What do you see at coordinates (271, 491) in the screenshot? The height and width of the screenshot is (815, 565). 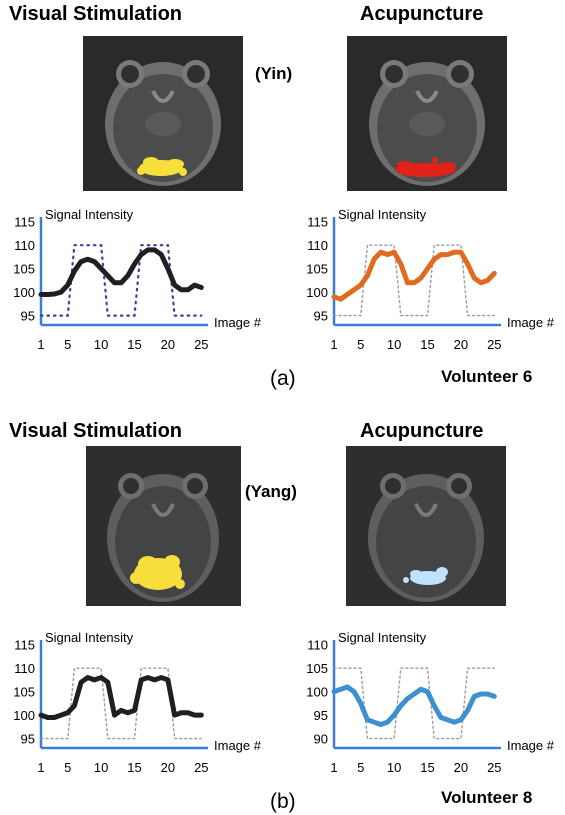 I see `yang-label: (Yang)` at bounding box center [271, 491].